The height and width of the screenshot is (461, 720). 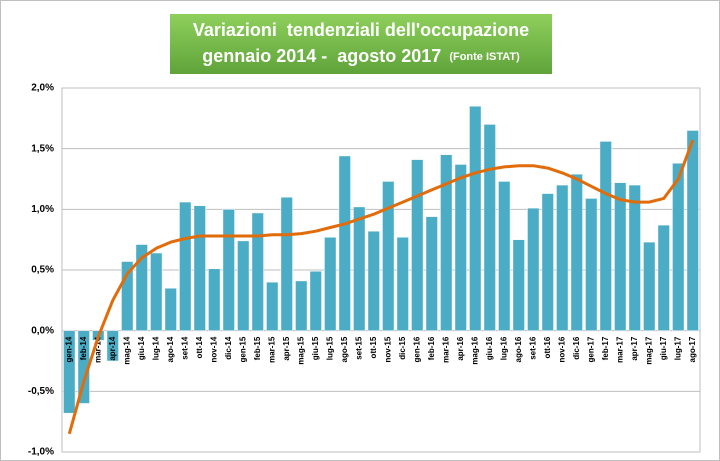 What do you see at coordinates (126, 350) in the screenshot?
I see `x-tick-label: mag-14` at bounding box center [126, 350].